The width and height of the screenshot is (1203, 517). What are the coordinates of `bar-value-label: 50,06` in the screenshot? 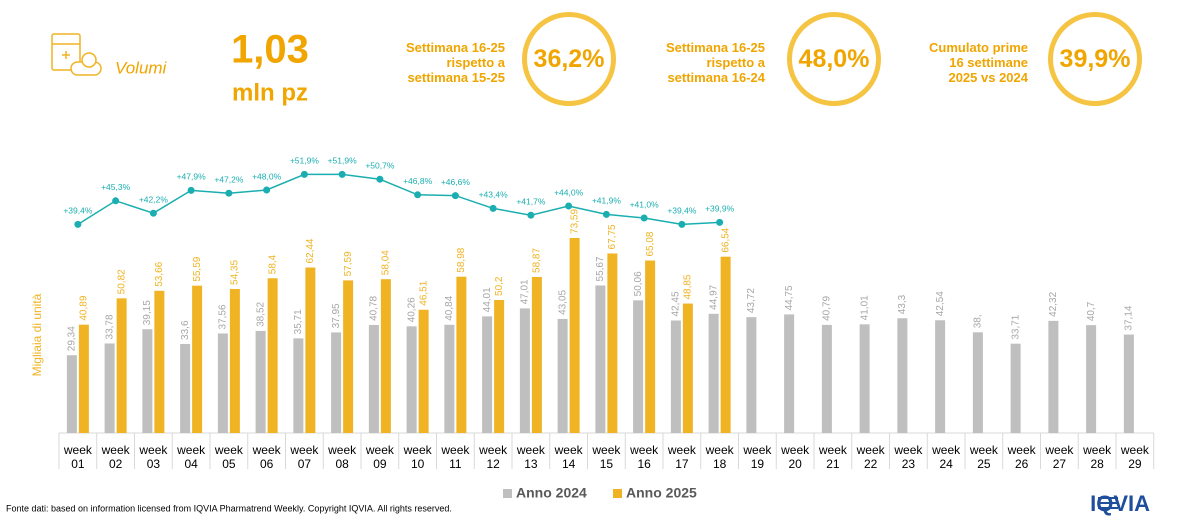 It's located at (638, 283).